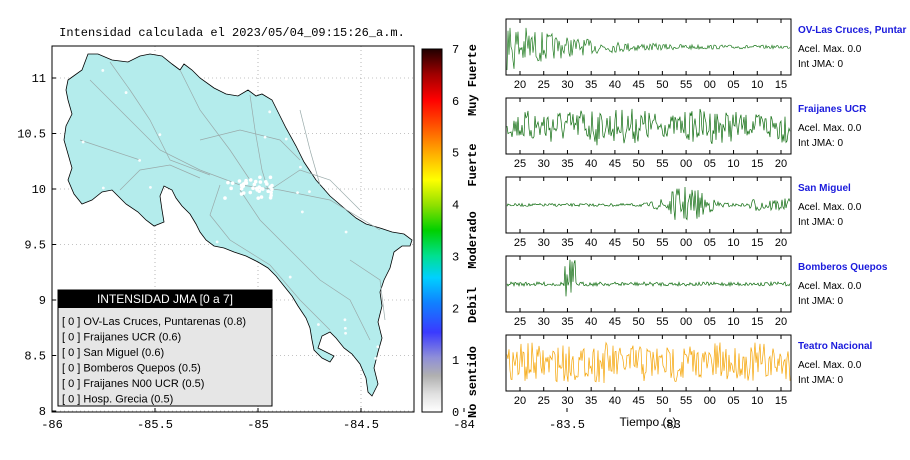  I want to click on map-x-tick-label: -83, so click(670, 425).